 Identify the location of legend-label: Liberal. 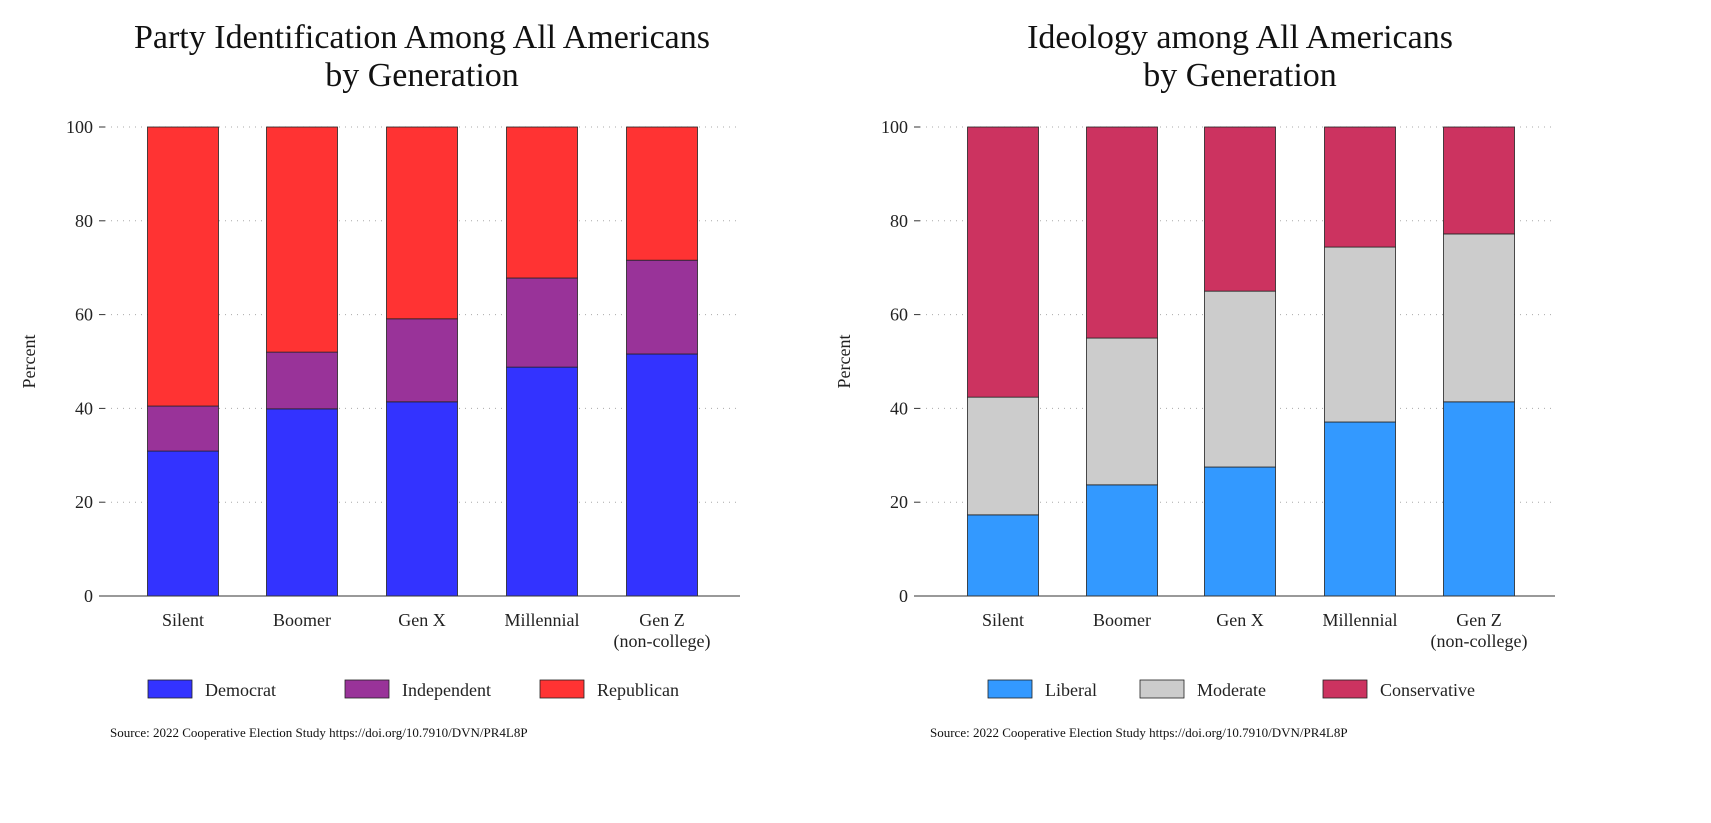
(1071, 690).